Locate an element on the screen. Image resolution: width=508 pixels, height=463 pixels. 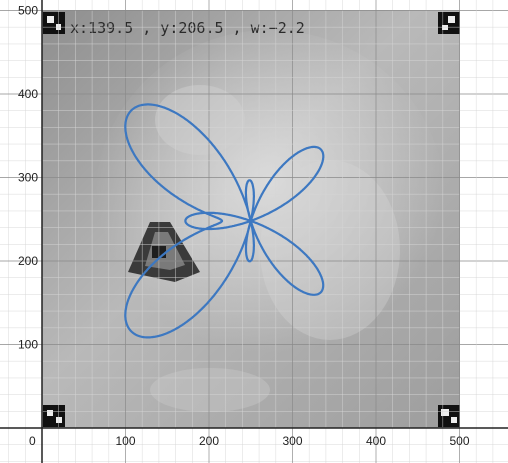
x-tick-labels: 0 100 200 300 400 500 is located at coordinates (249, 441).